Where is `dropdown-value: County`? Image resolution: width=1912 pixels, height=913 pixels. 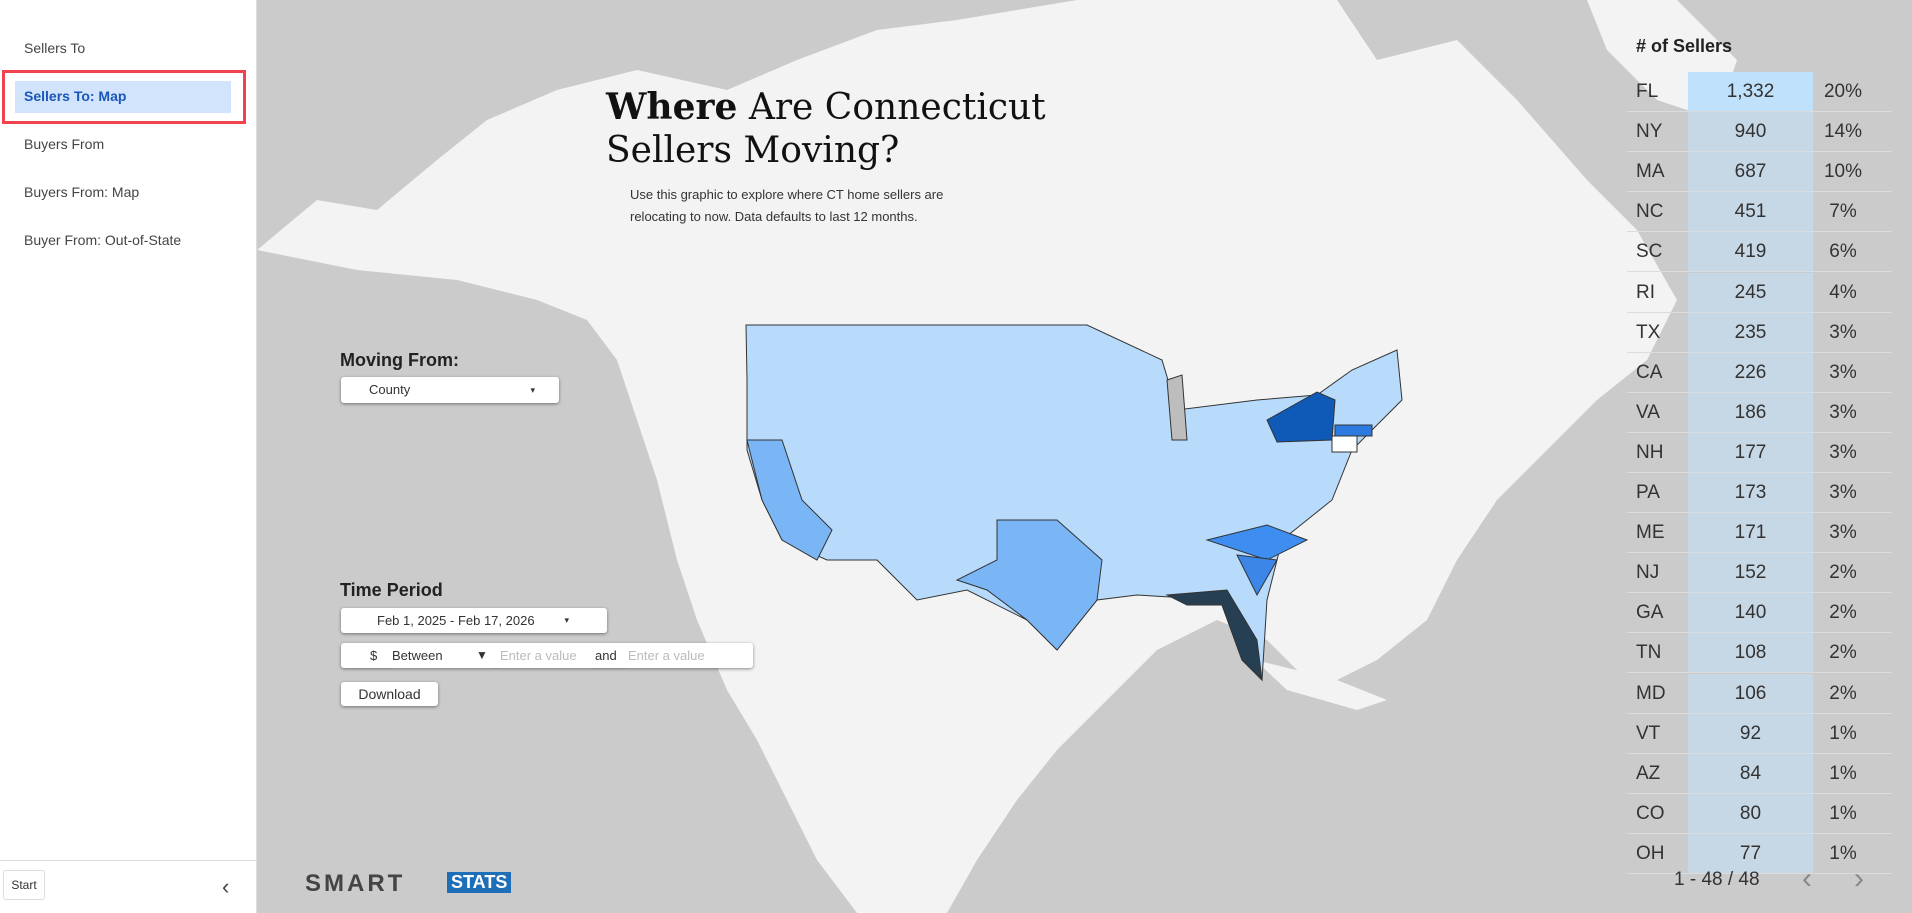 dropdown-value: County is located at coordinates (390, 389).